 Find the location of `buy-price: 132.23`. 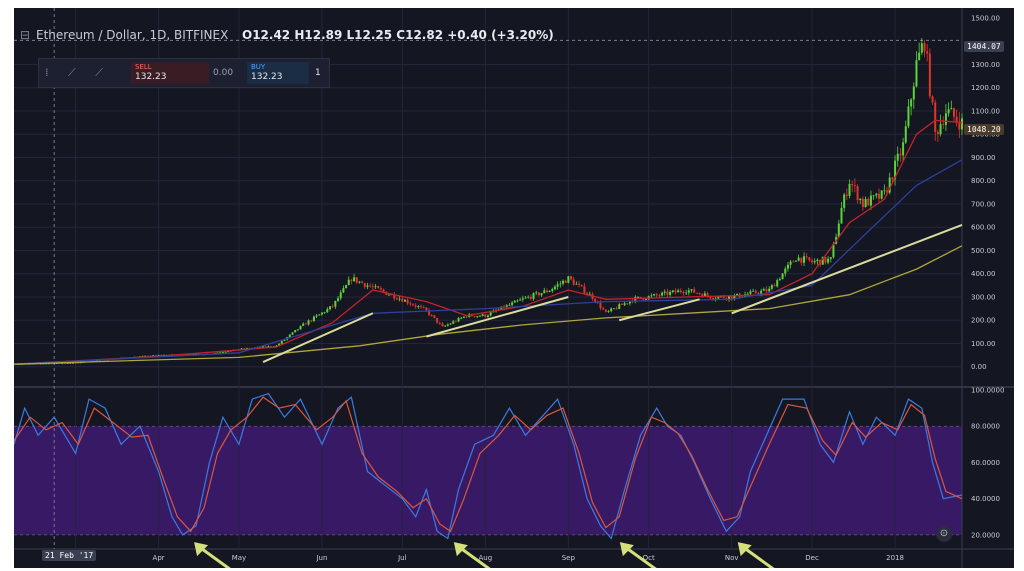

buy-price: 132.23 is located at coordinates (267, 77).